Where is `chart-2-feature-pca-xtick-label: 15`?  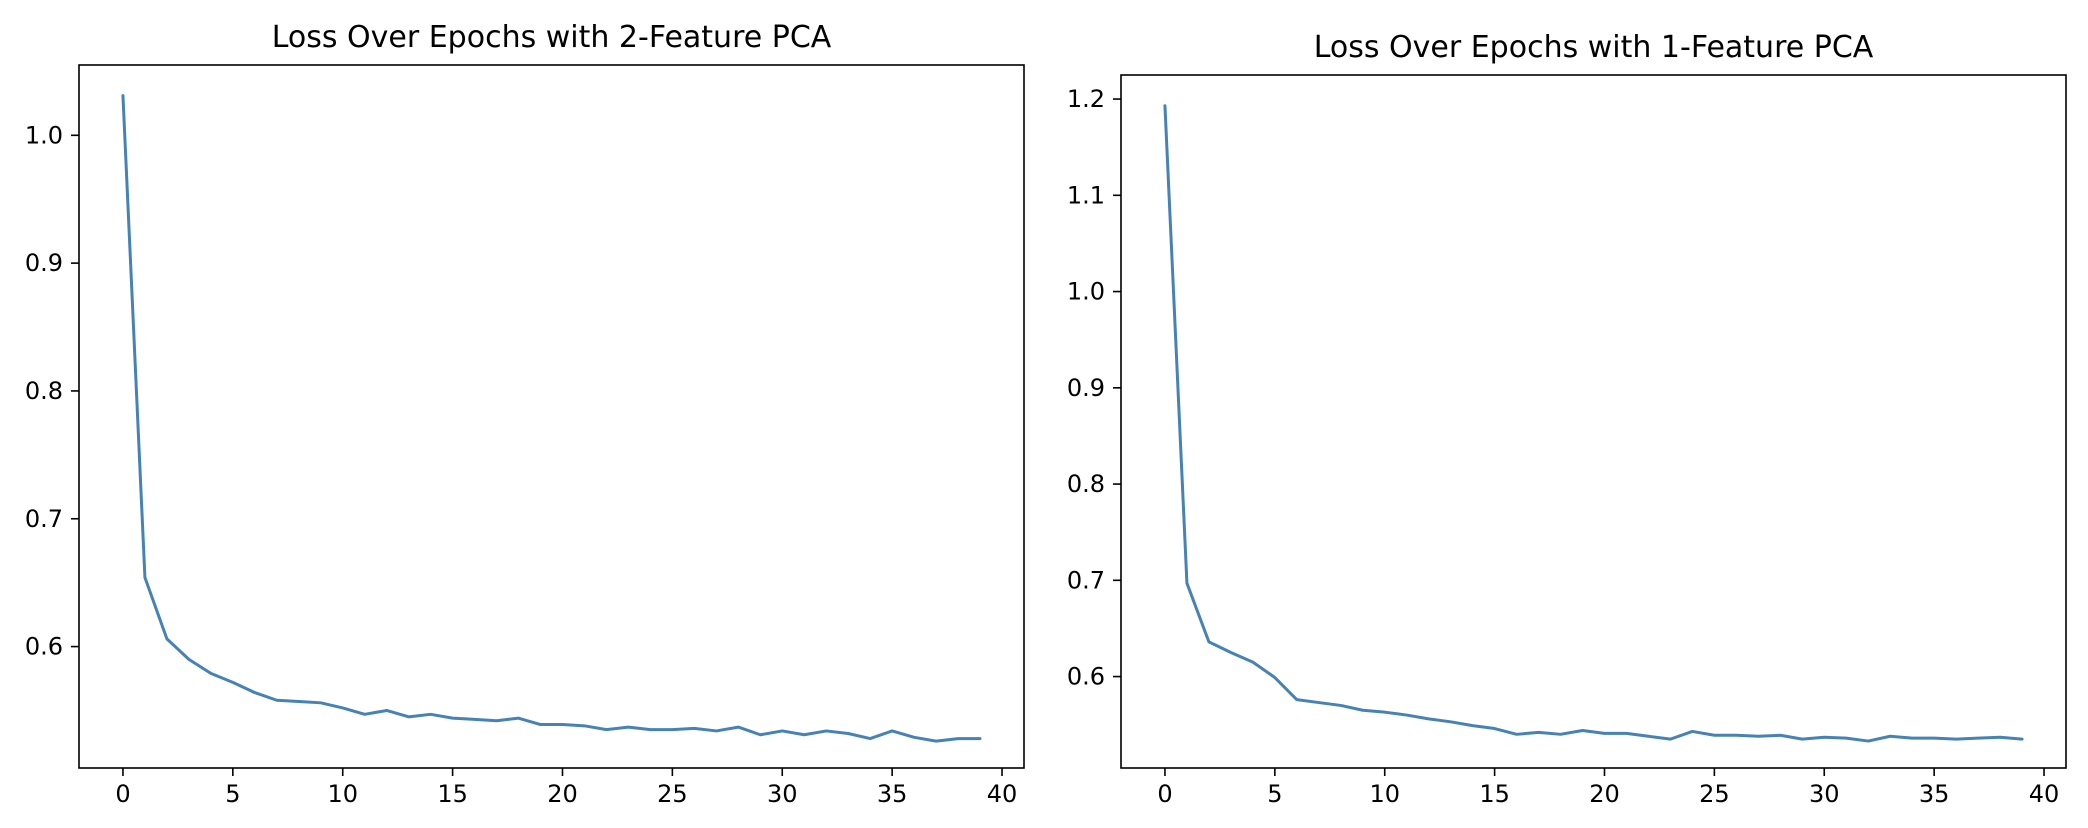
chart-2-feature-pca-xtick-label: 15 is located at coordinates (452, 794).